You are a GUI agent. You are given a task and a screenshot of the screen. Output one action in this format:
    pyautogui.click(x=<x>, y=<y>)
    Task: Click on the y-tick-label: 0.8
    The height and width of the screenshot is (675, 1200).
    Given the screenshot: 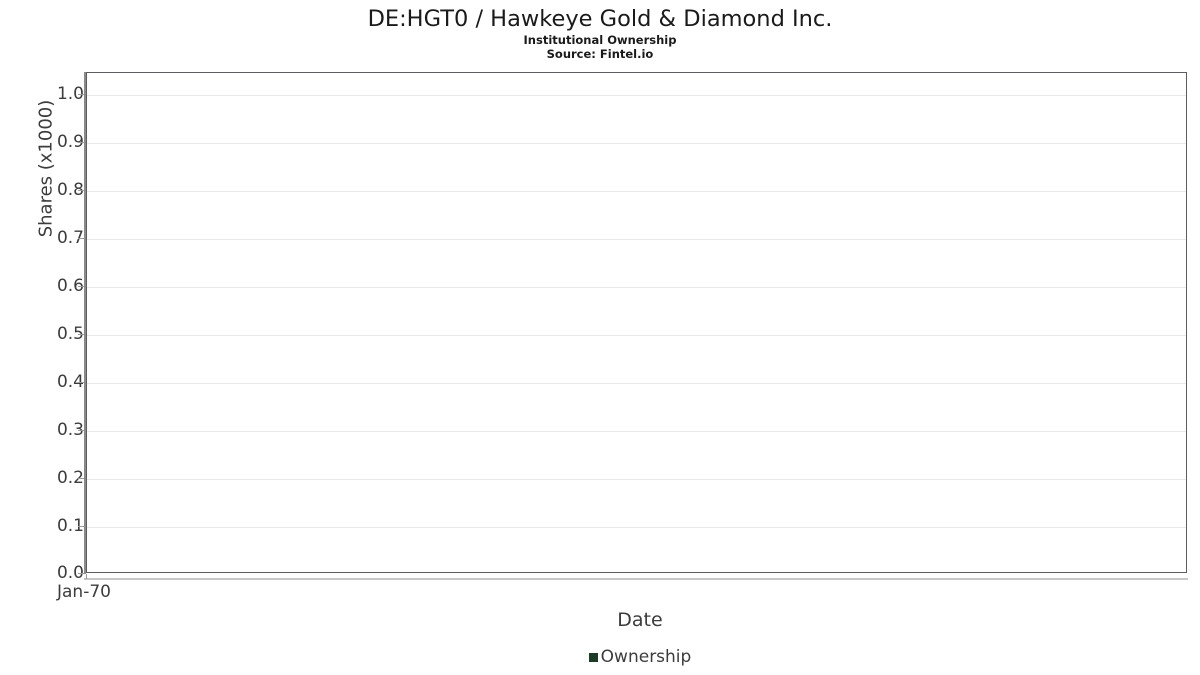 What is the action you would take?
    pyautogui.click(x=70, y=190)
    